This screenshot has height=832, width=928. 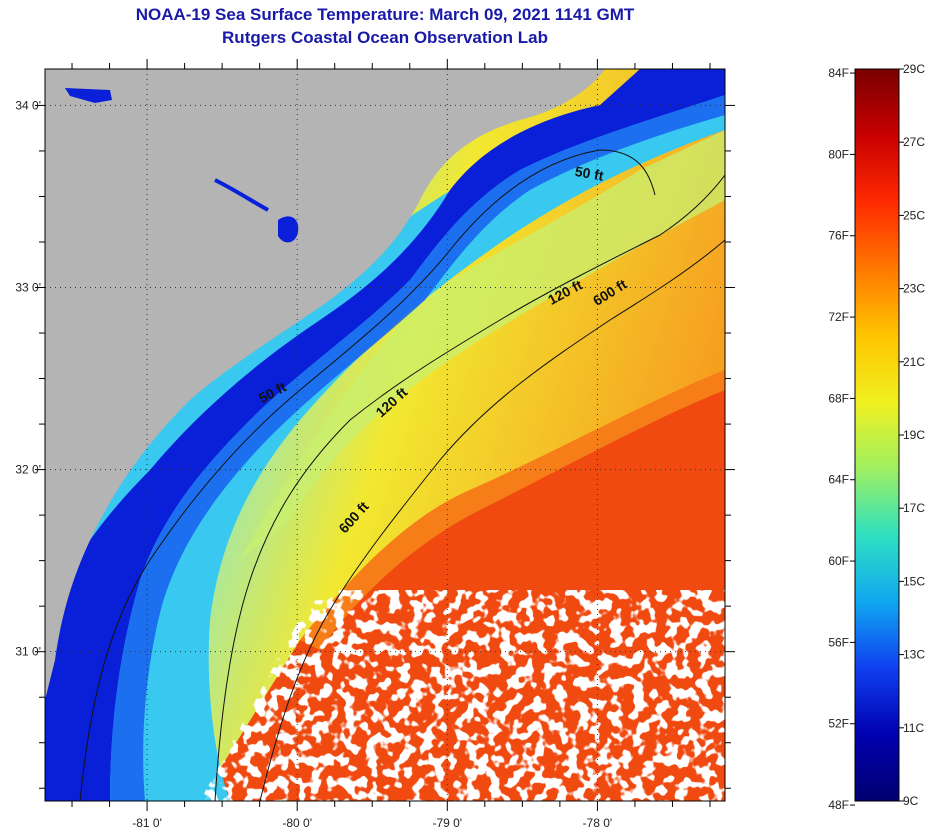 What do you see at coordinates (147, 823) in the screenshot?
I see `lon-tick-label: -81 0'` at bounding box center [147, 823].